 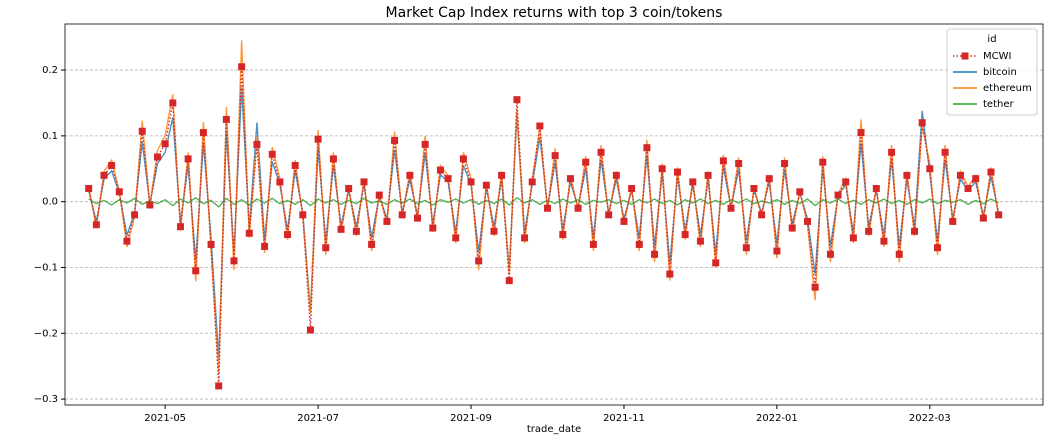 I want to click on x-tick-label: 2021-09, so click(x=471, y=418).